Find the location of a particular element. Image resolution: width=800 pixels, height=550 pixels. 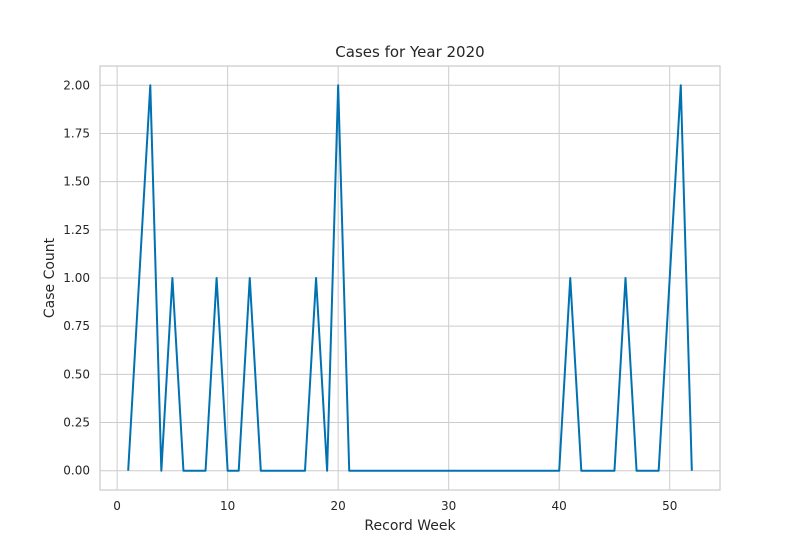

x-tick-label: 10 is located at coordinates (227, 506).